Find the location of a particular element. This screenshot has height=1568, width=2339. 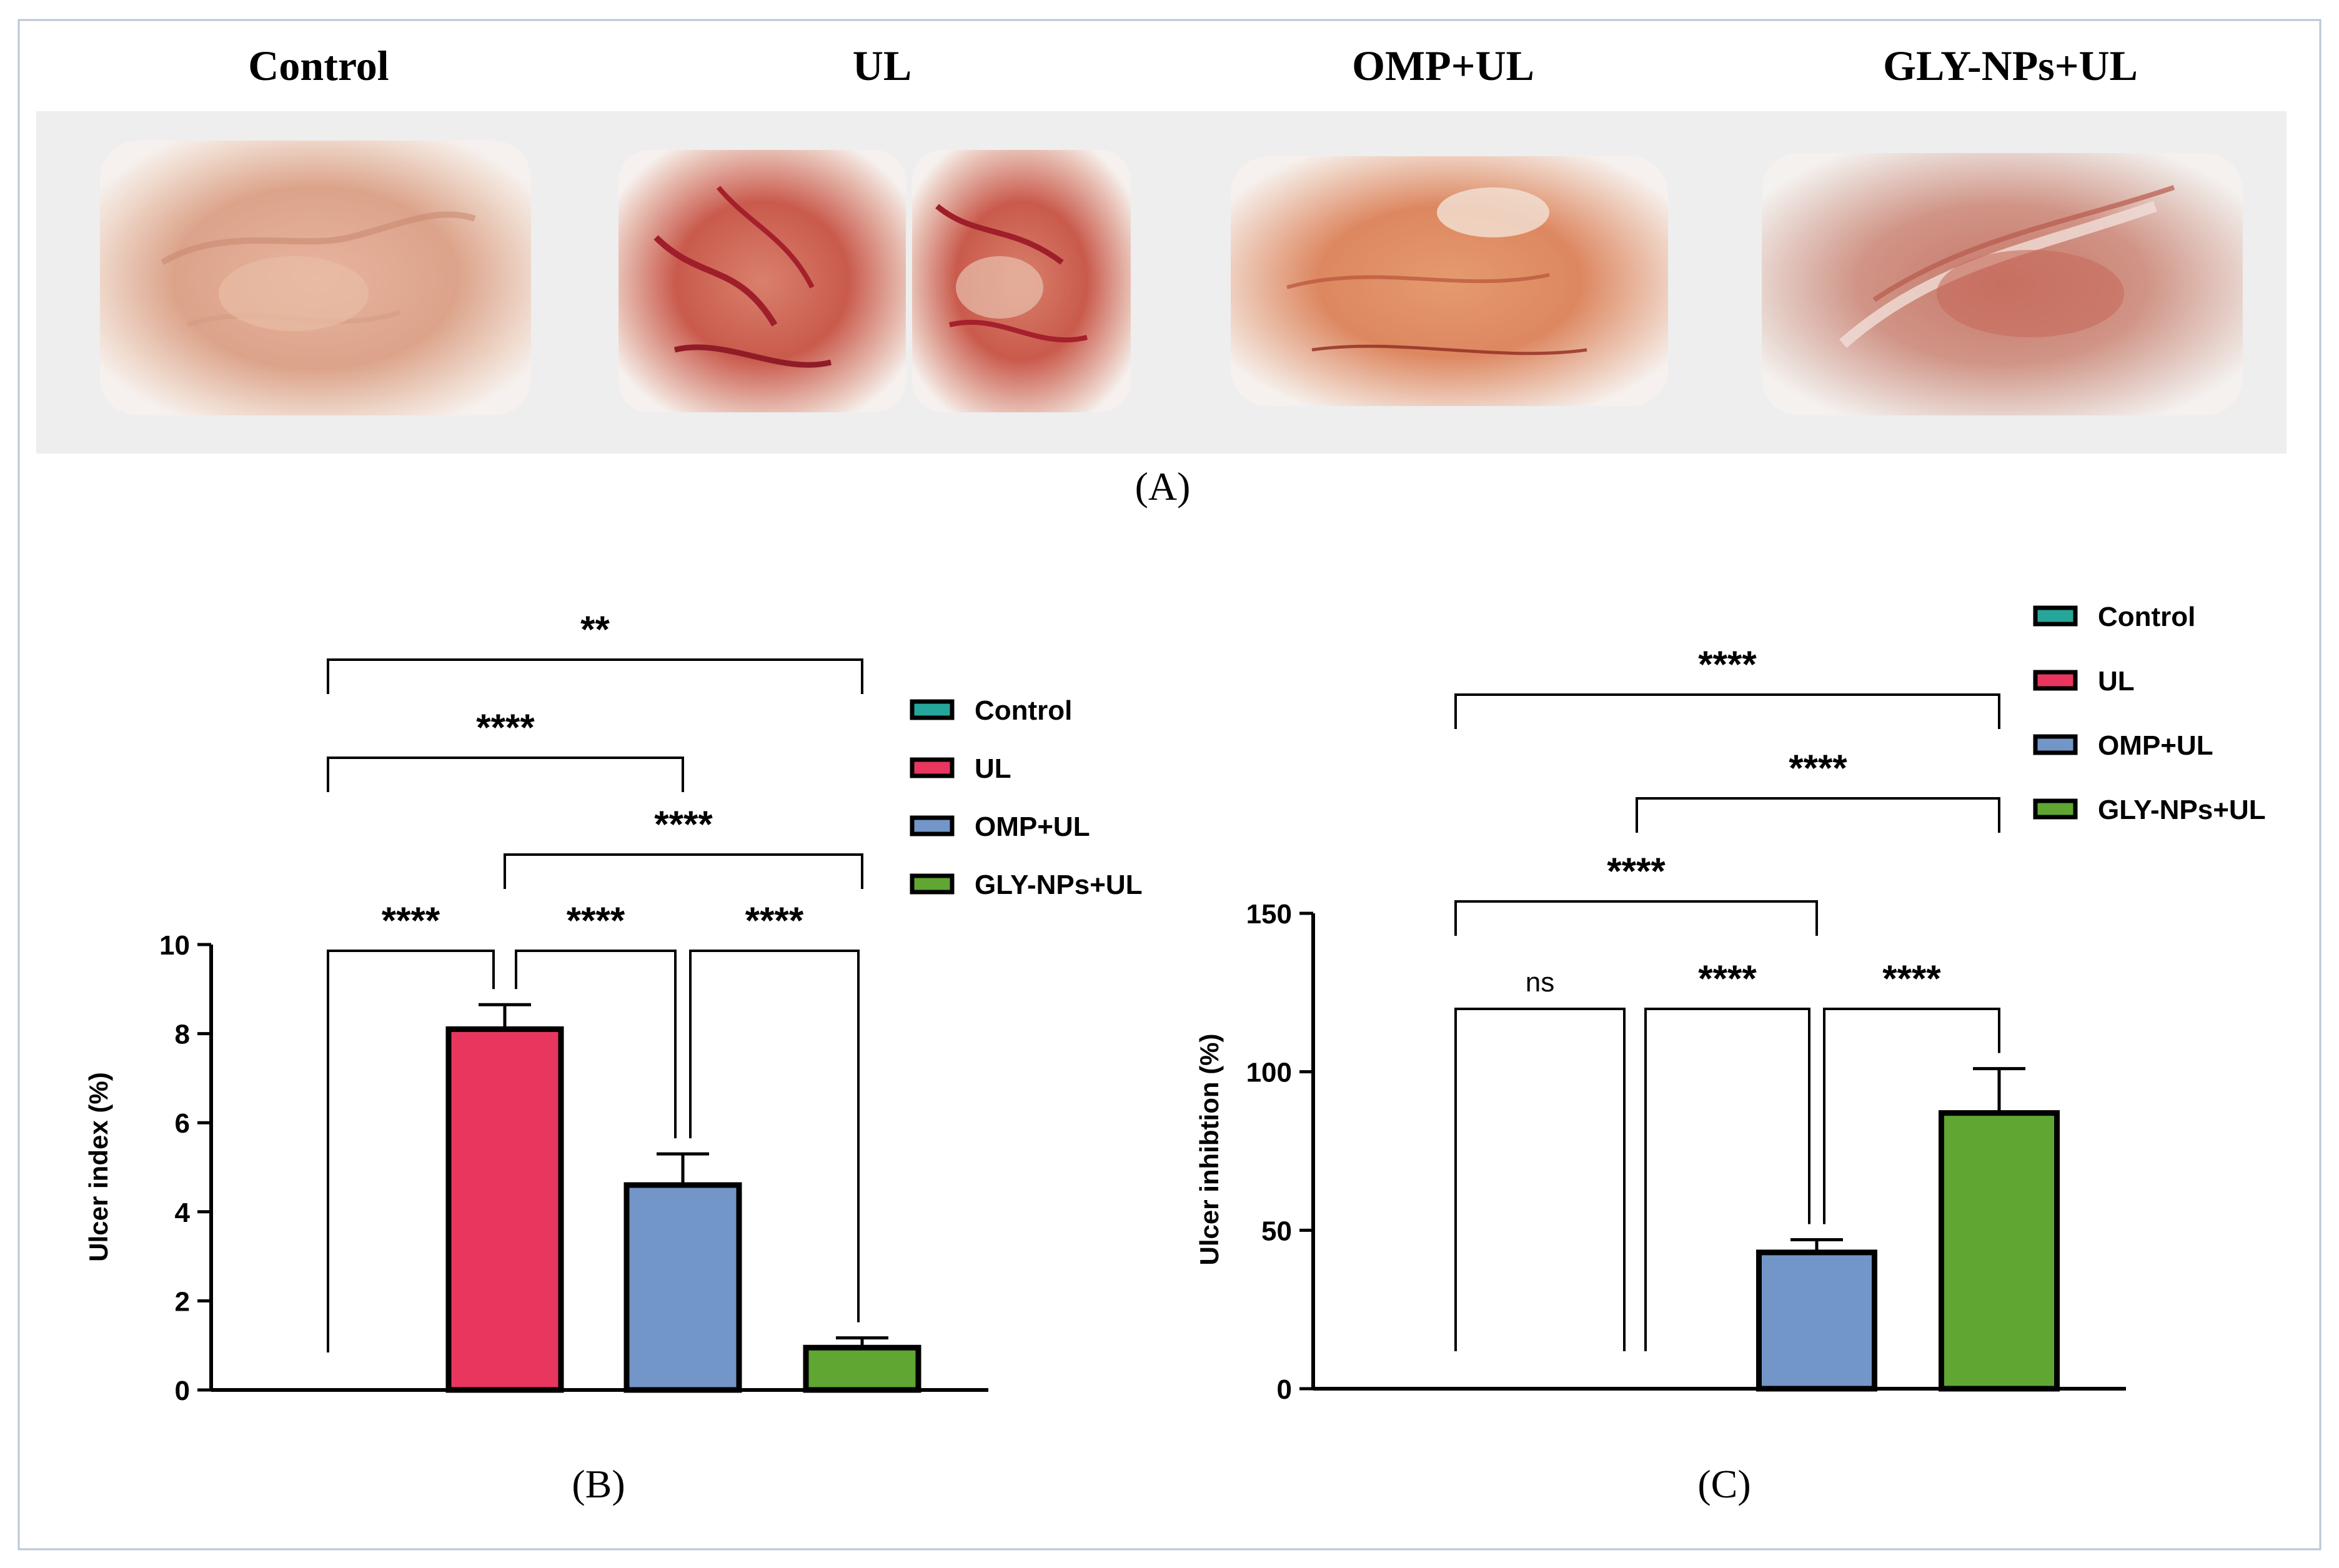

y-axis-label: Ulcer inhibtion (%) is located at coordinates (1209, 1150).